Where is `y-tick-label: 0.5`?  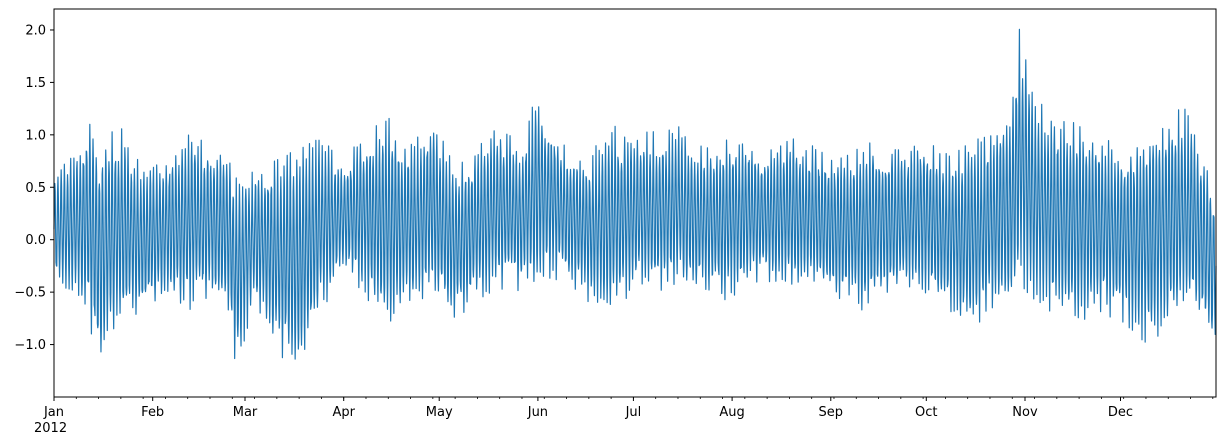
y-tick-label: 0.5 is located at coordinates (35, 188).